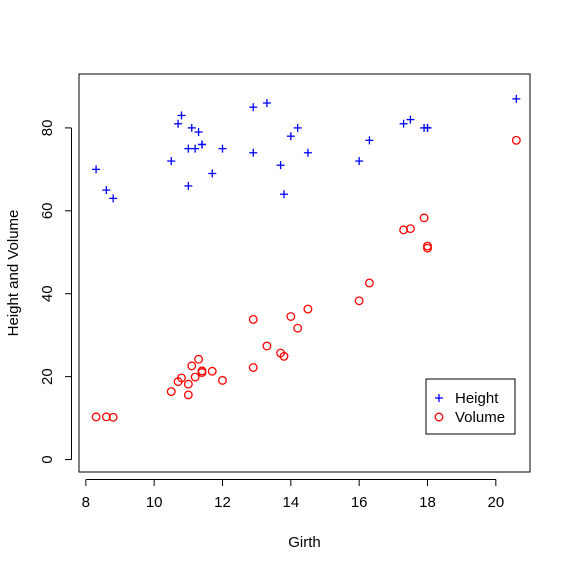 The width and height of the screenshot is (572, 571). Describe the element at coordinates (47, 128) in the screenshot. I see `y-tick-label: 80` at that location.